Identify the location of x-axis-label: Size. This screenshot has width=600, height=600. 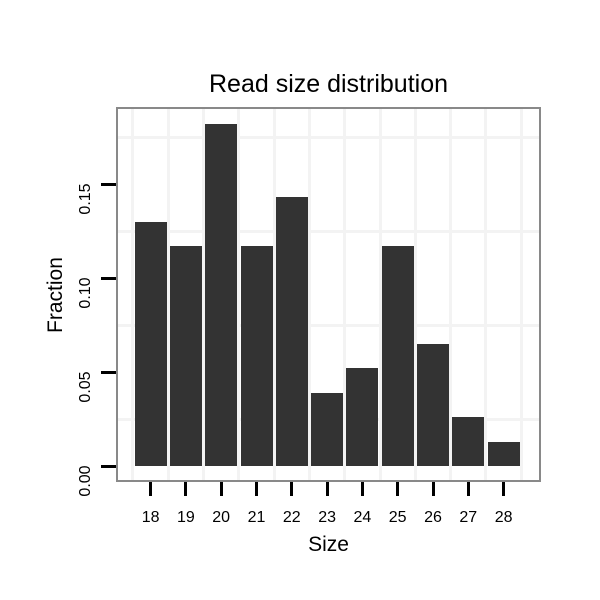
(328, 544).